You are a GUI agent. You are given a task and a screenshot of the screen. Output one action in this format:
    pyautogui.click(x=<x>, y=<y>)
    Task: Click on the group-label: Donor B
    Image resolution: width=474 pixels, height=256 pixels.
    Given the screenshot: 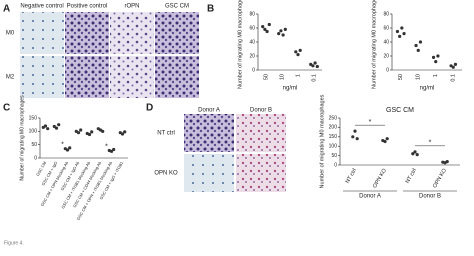 What is the action you would take?
    pyautogui.click(x=430, y=197)
    